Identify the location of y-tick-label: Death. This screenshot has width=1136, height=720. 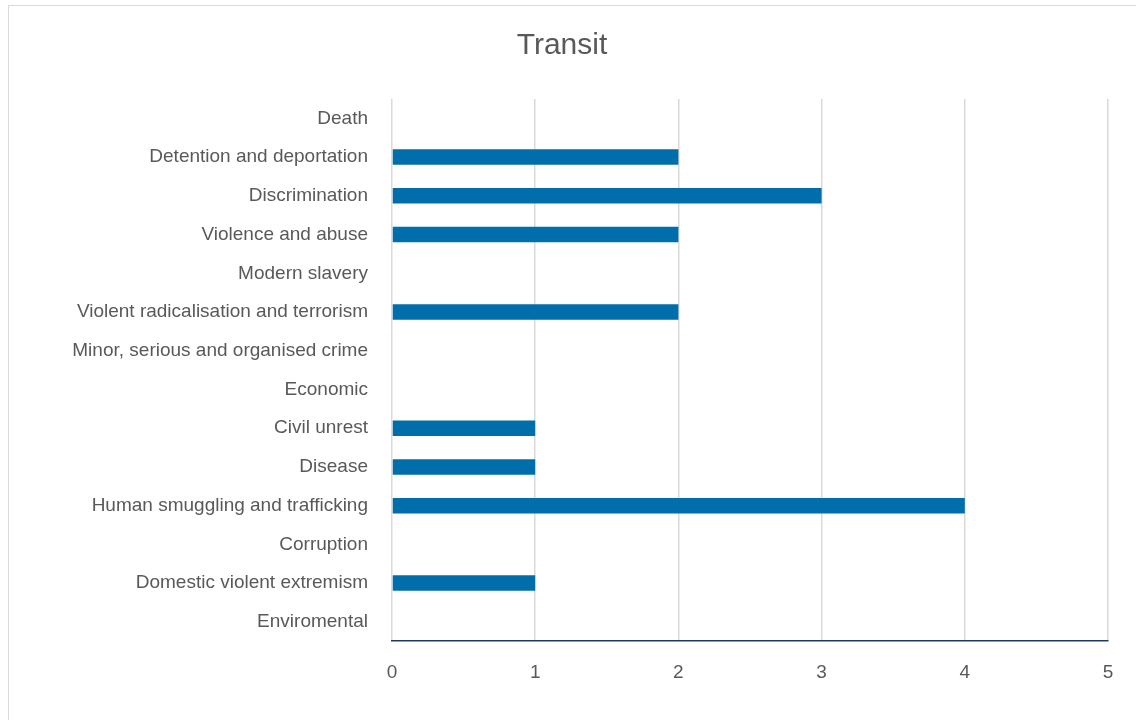
(342, 117).